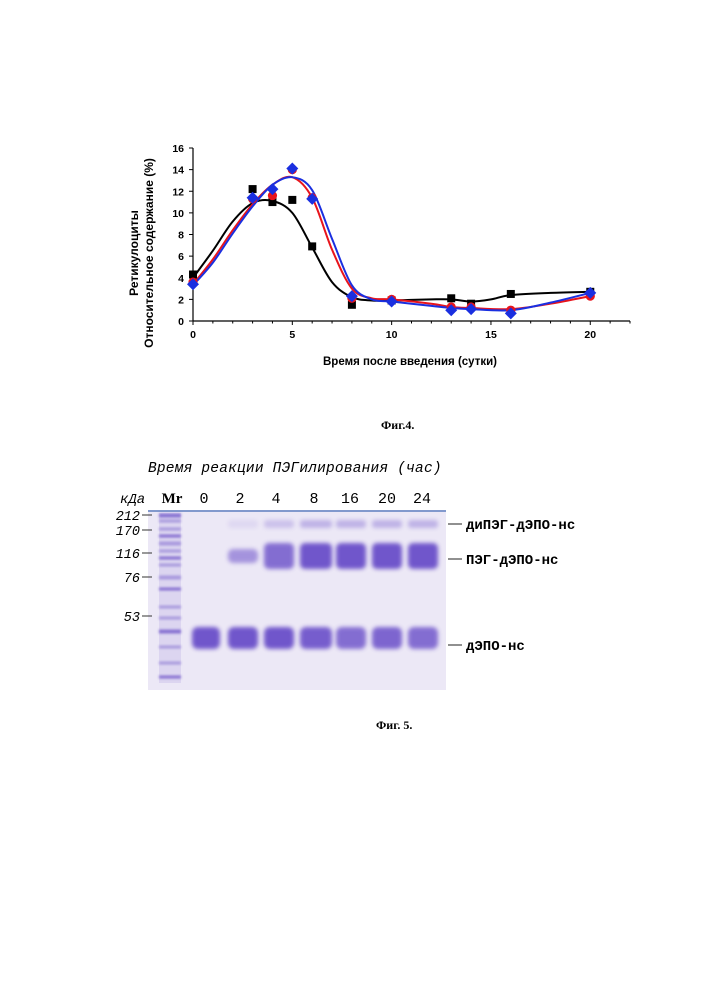  Describe the element at coordinates (134, 253) in the screenshot. I see `y-axis-label-line1: Ретикулоциты` at that location.